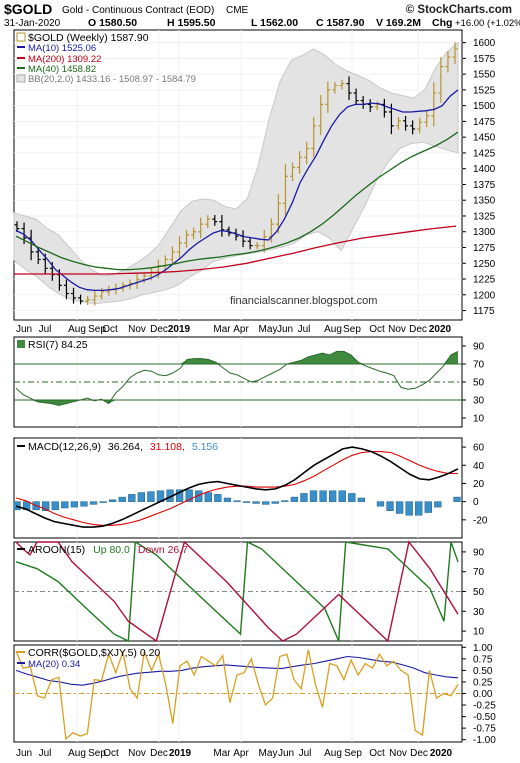 This screenshot has width=520, height=763. I want to click on stockcharts-brand: © StockCharts.com, so click(459, 10).